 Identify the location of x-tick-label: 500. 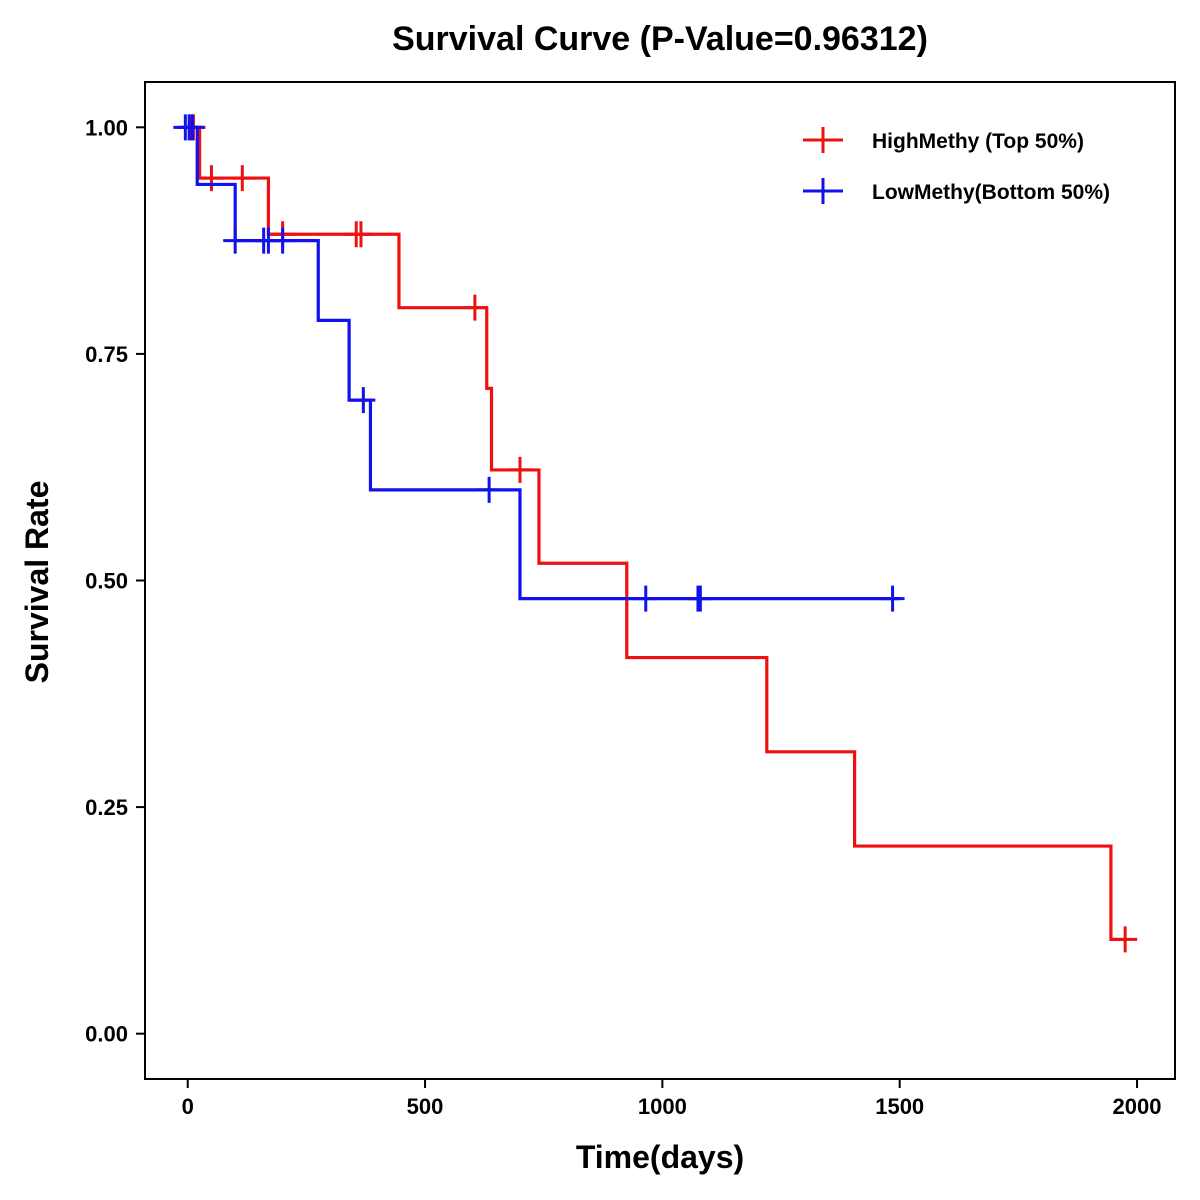
(425, 1106).